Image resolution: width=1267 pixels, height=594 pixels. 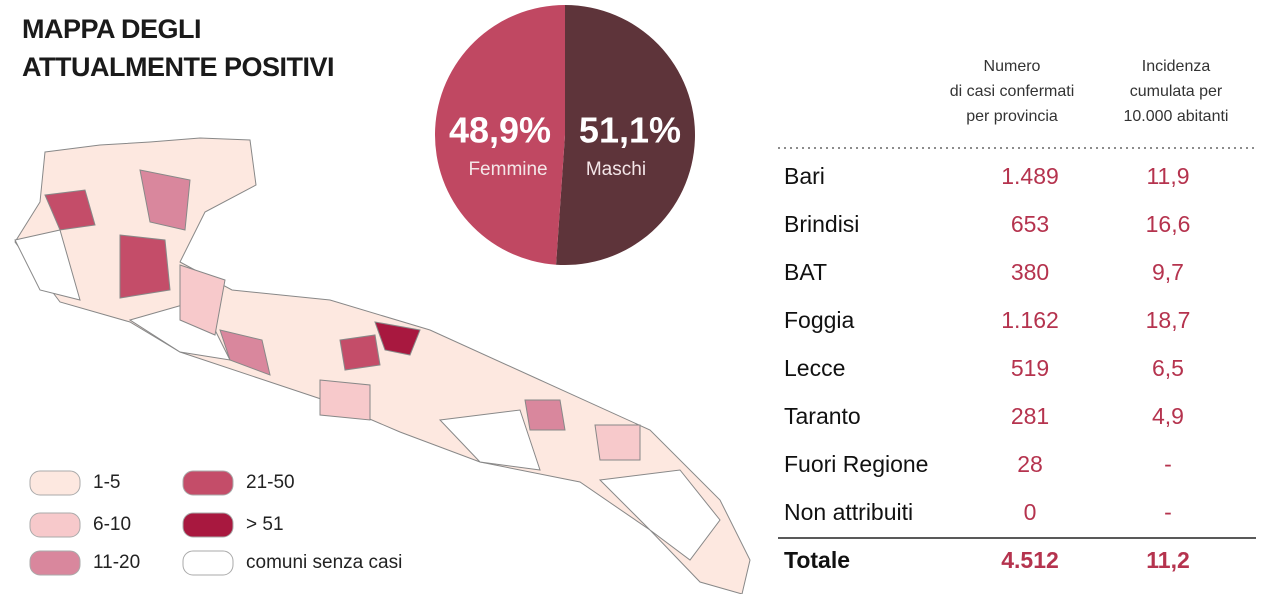 What do you see at coordinates (1176, 116) in the screenshot?
I see `column-header: 10.000 abitanti` at bounding box center [1176, 116].